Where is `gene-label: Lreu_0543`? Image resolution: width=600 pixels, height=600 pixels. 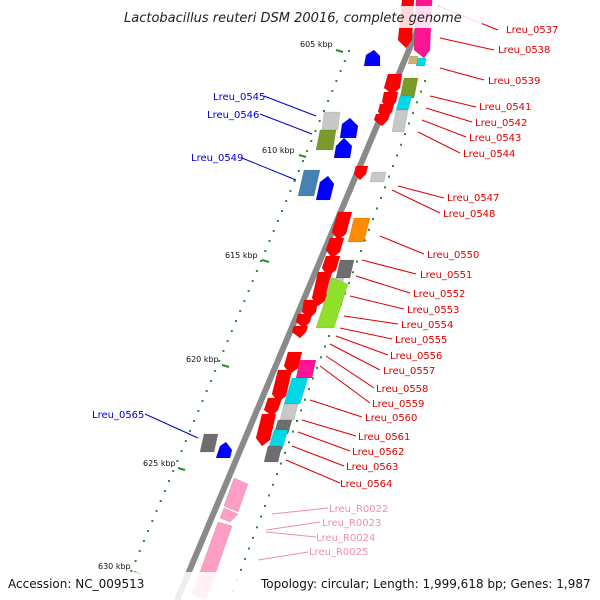
gene-label: Lreu_0543 is located at coordinates (495, 138).